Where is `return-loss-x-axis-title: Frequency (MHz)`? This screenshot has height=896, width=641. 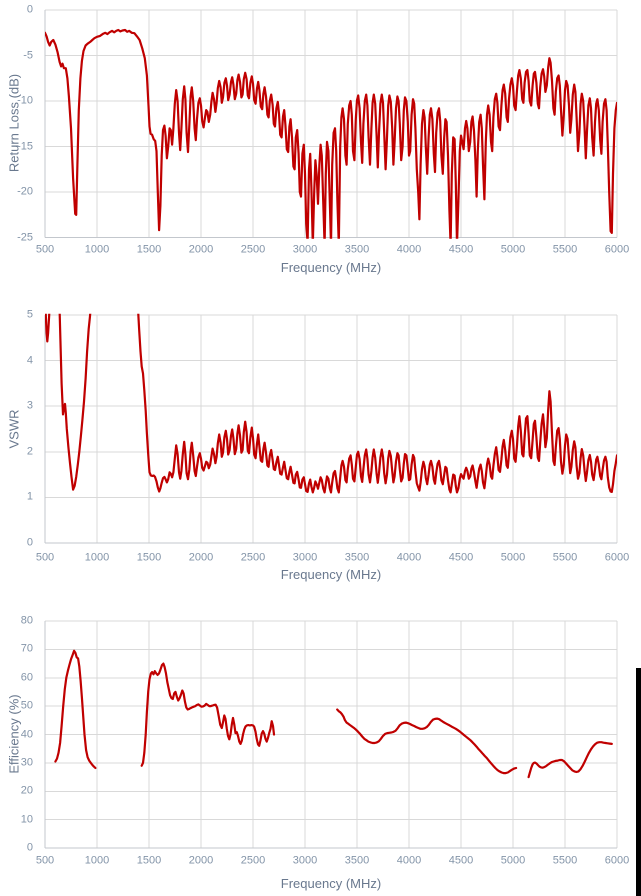 return-loss-x-axis-title: Frequency (MHz) is located at coordinates (331, 267).